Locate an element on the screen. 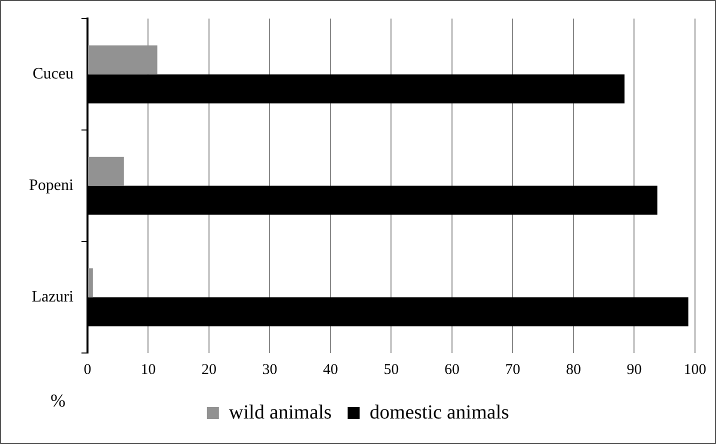 This screenshot has height=444, width=716. x-axis-title: % is located at coordinates (58, 400).